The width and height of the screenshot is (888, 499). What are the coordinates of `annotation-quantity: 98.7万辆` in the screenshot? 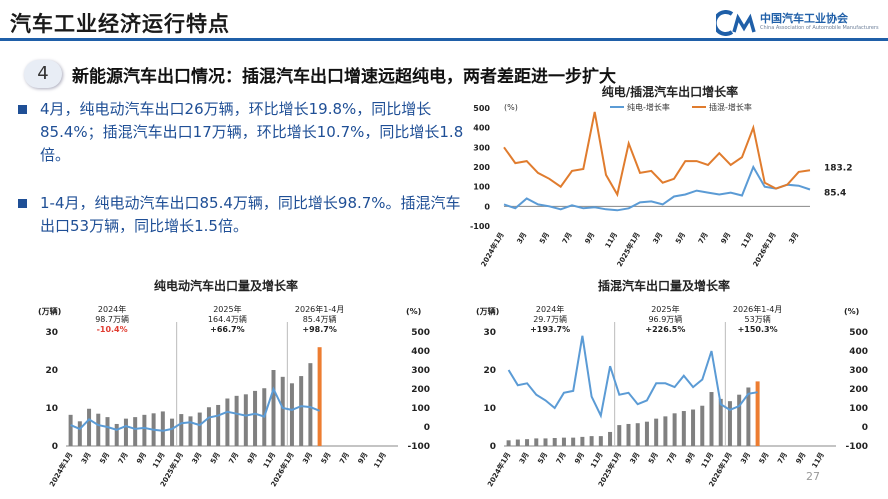 It's located at (112, 319).